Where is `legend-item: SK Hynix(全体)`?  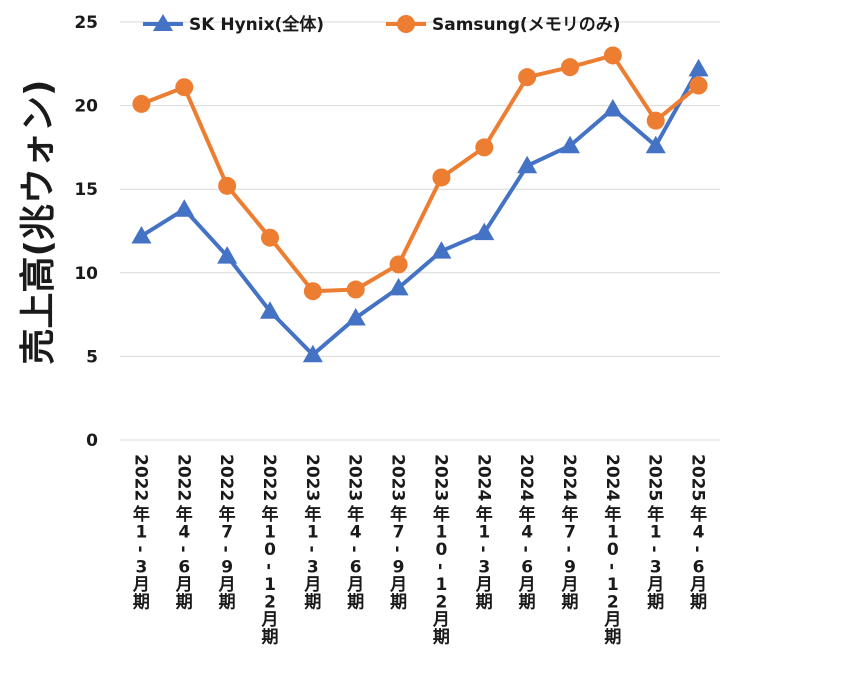 legend-item: SK Hynix(全体) is located at coordinates (233, 24).